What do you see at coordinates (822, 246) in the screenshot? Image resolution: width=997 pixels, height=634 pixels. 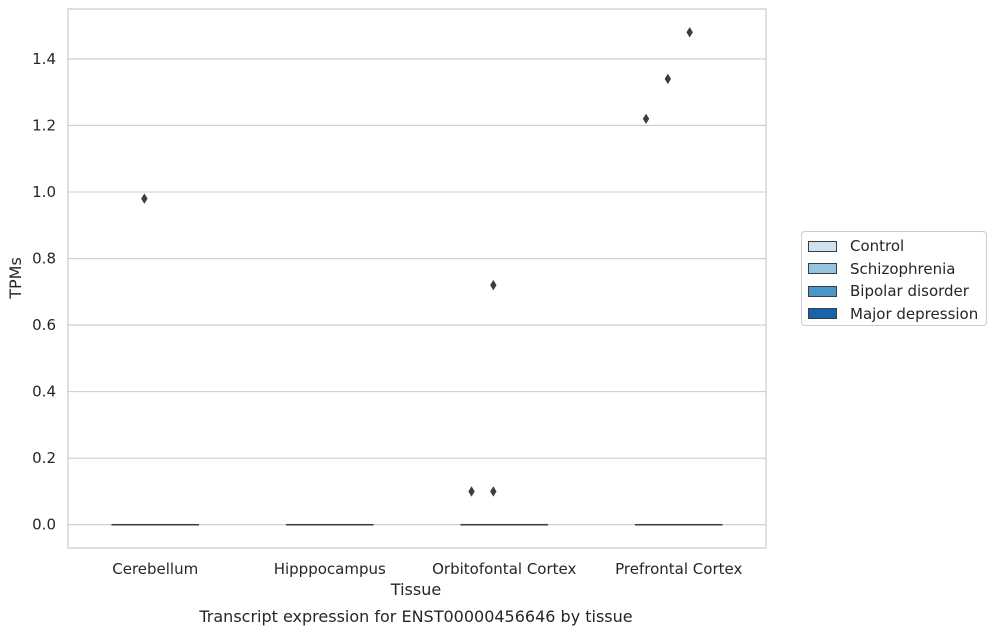 I see `legend-swatch-control` at bounding box center [822, 246].